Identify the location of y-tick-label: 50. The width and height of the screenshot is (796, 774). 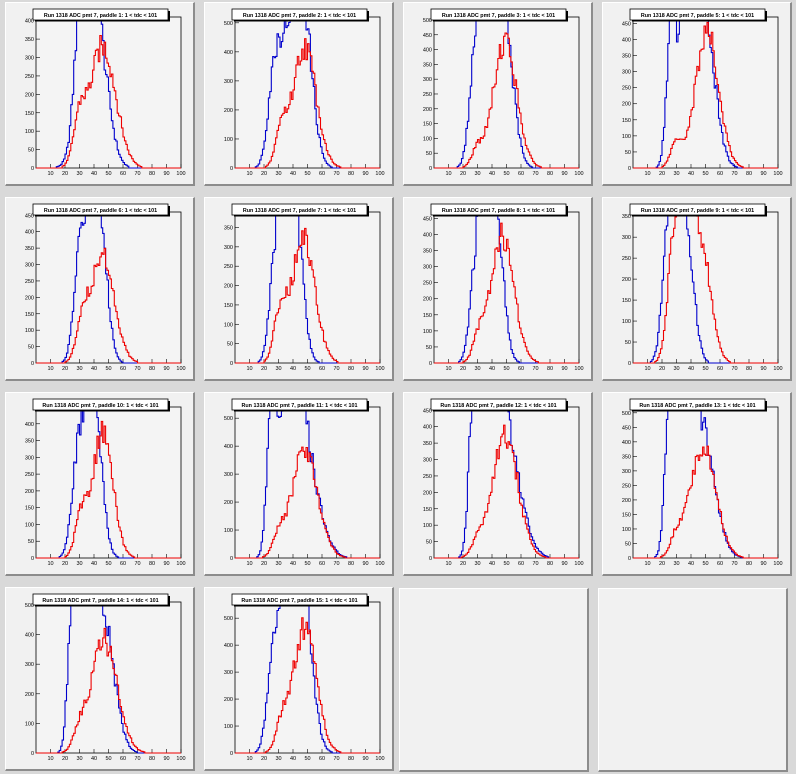
(429, 348).